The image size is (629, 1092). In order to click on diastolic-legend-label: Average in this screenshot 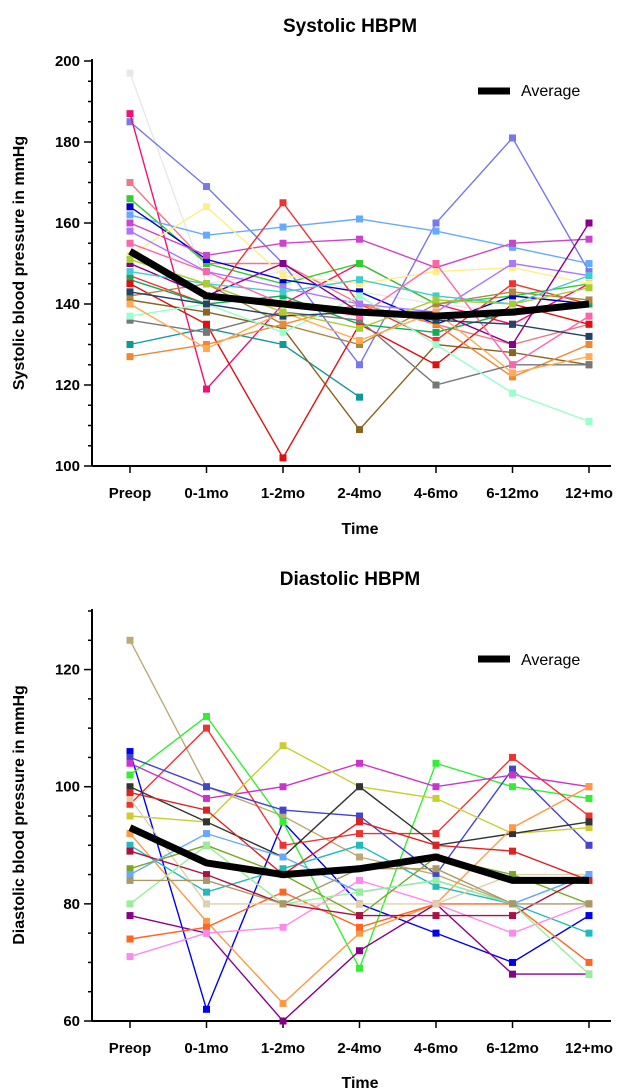, I will do `click(550, 660)`.